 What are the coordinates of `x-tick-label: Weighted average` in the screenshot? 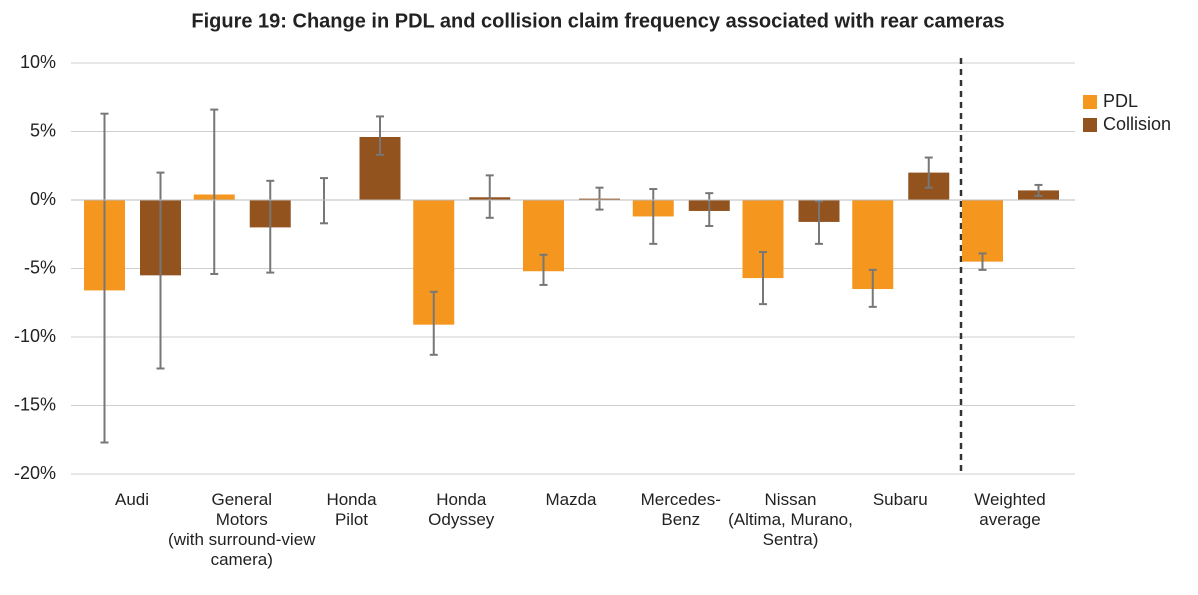 It's located at (1010, 509).